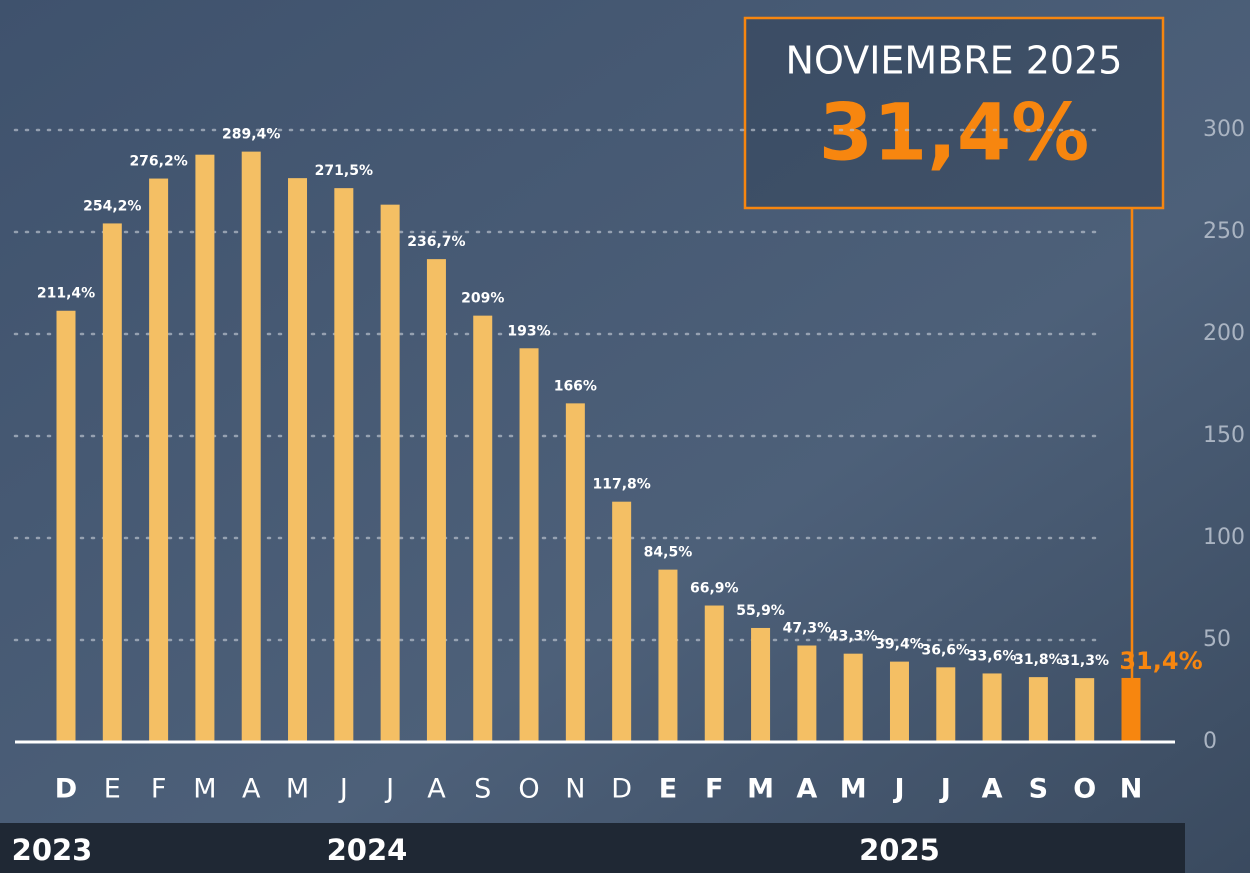 The width and height of the screenshot is (1250, 873). Describe the element at coordinates (251, 135) in the screenshot. I see `value-label: 289,4%` at that location.